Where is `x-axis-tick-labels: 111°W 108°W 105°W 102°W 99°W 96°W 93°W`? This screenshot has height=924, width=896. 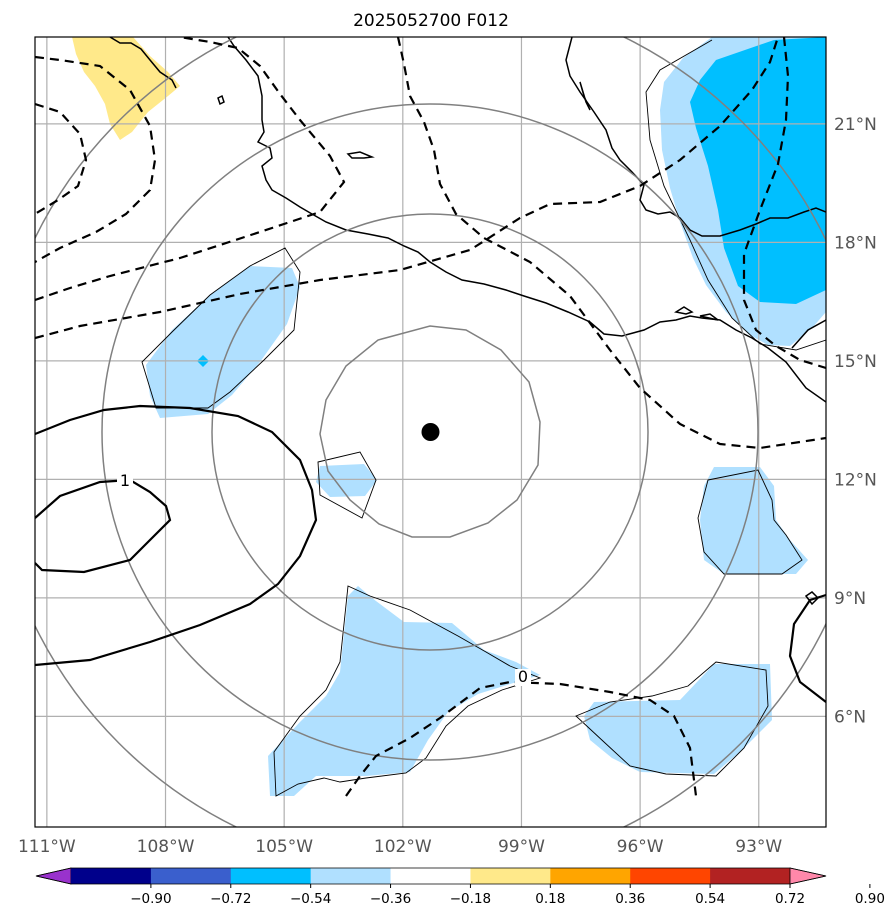
x-axis-tick-labels: 111°W 108°W 105°W 102°W 99°W 96°W 93°W is located at coordinates (400, 847).